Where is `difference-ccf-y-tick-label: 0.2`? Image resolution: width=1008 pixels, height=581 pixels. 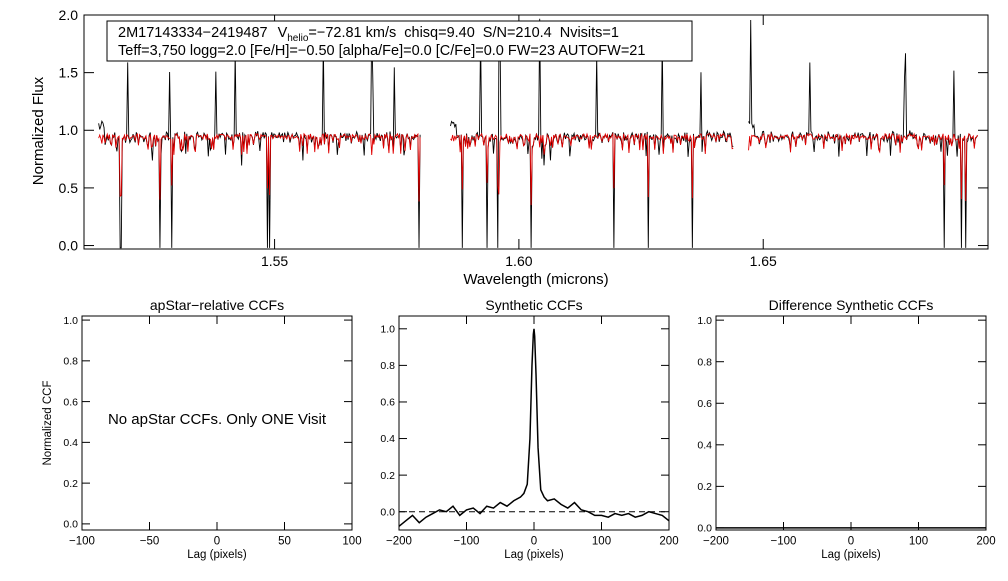
difference-ccf-y-tick-label: 0.2 is located at coordinates (704, 487).